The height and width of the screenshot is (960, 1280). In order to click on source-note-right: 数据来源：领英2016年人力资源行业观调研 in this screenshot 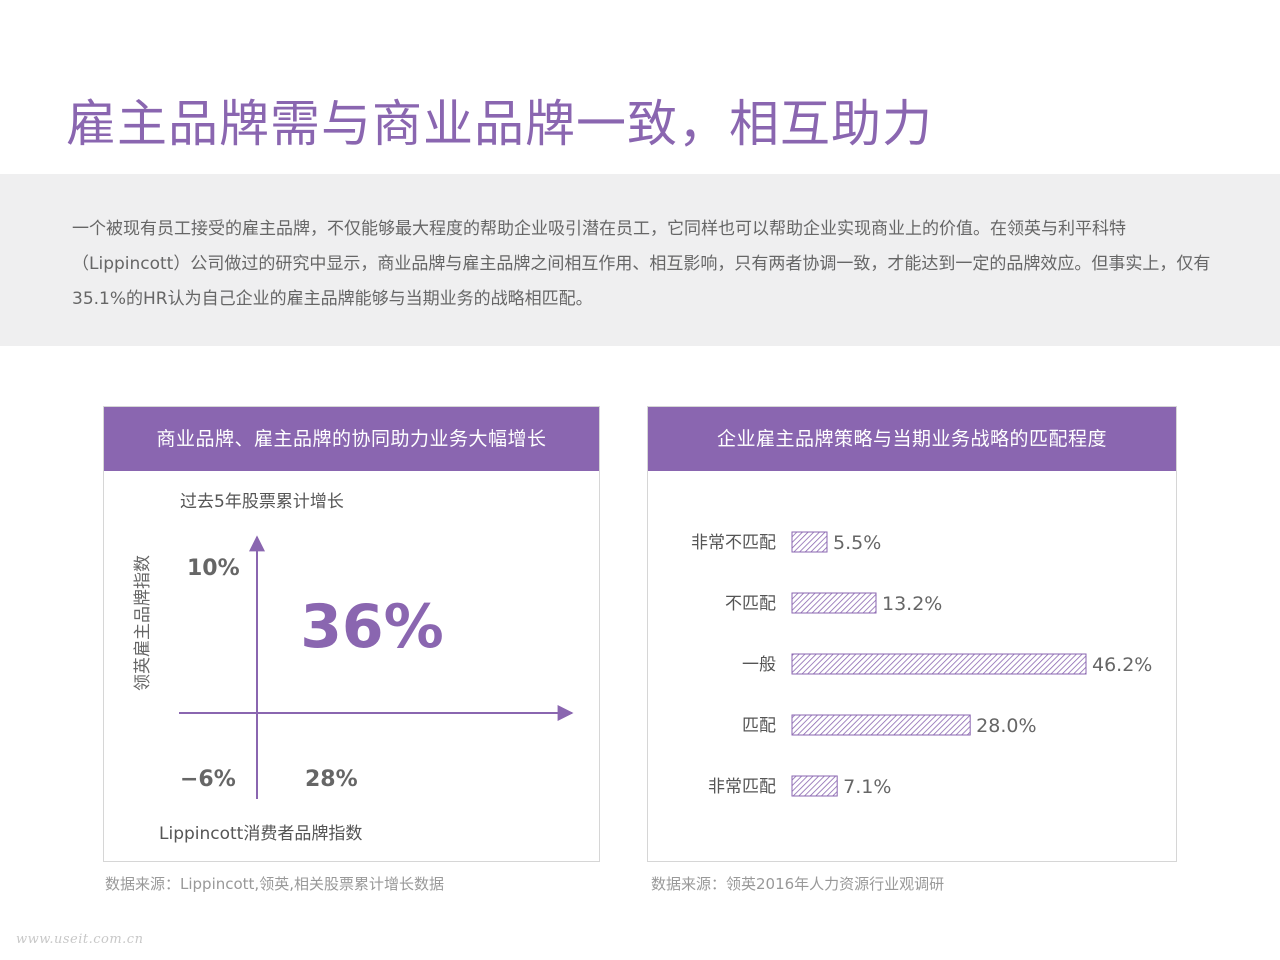, I will do `click(798, 884)`.